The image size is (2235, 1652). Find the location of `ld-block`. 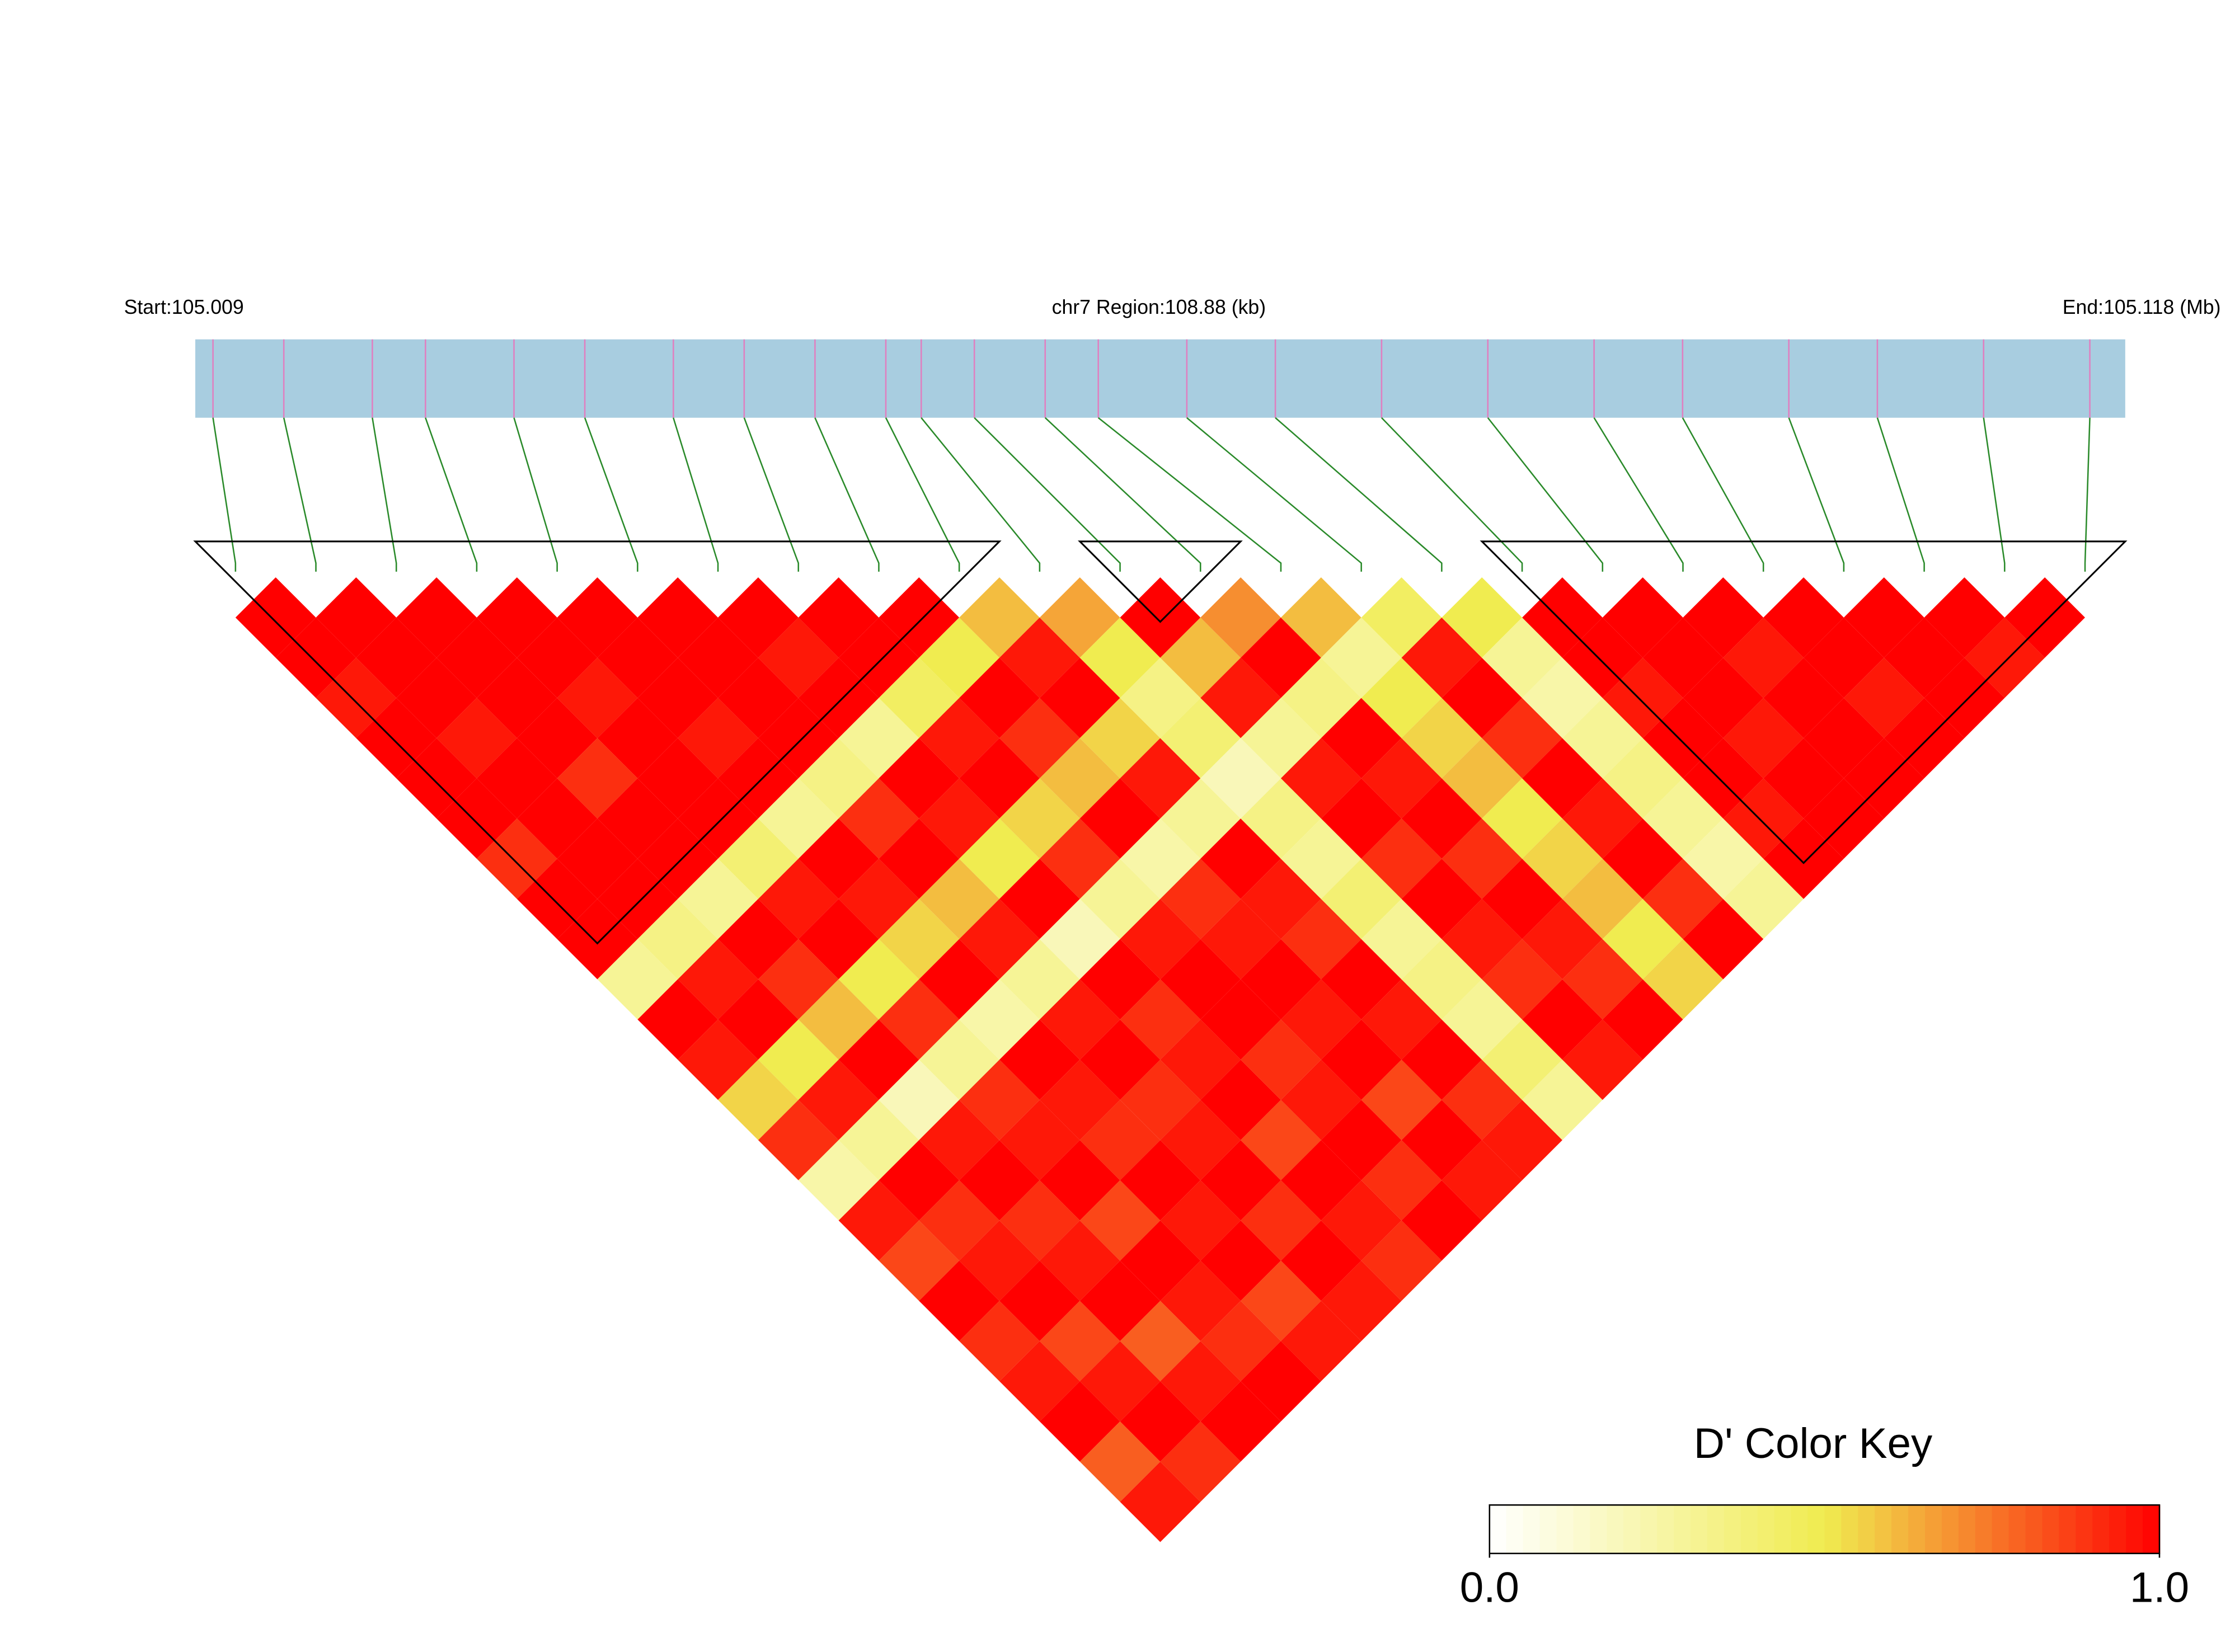

ld-block is located at coordinates (1804, 702).